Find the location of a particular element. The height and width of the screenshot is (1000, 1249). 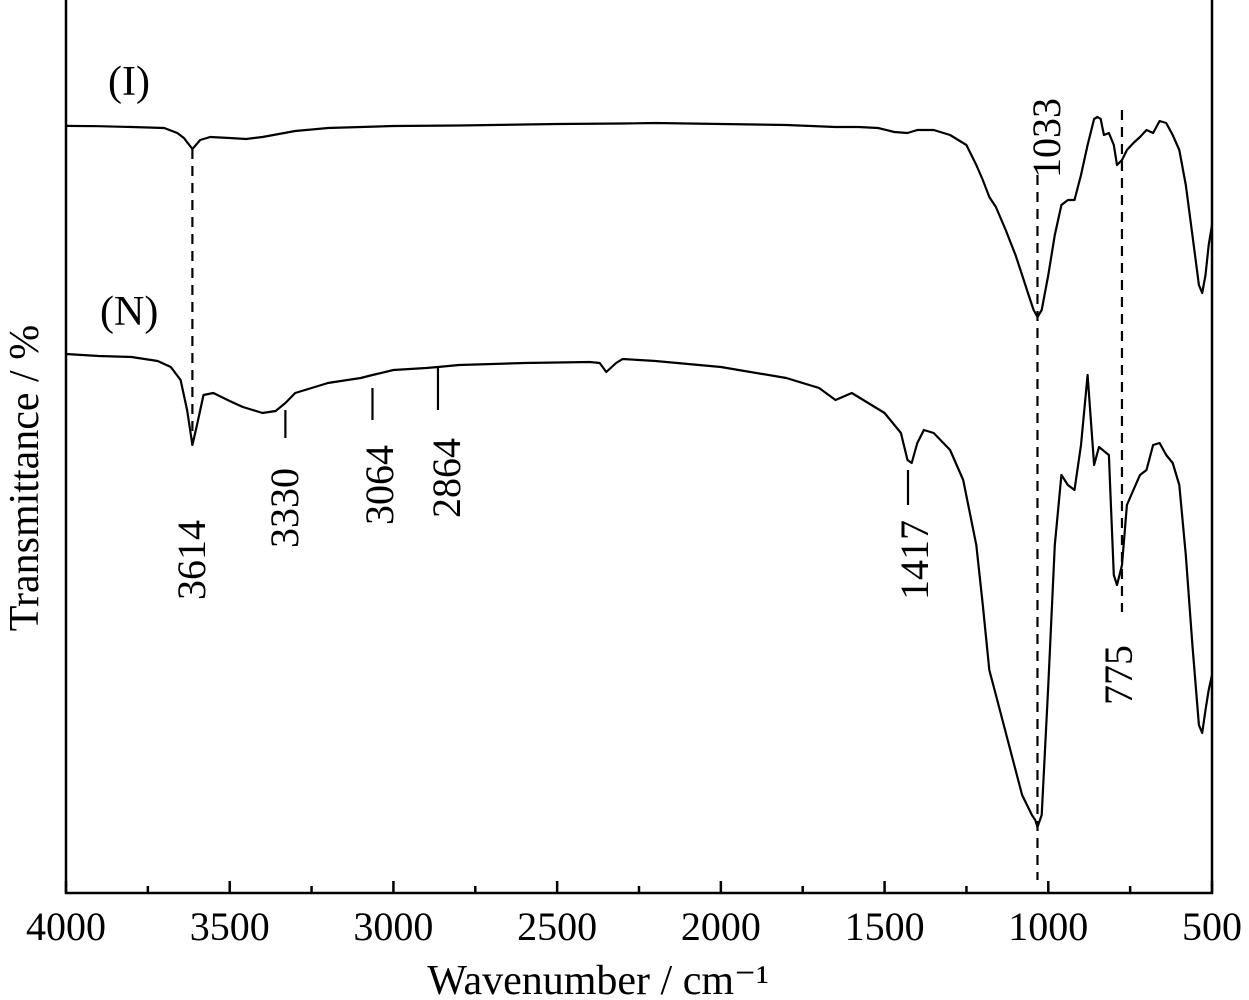

y-axis-title: Transmittance / % is located at coordinates (25, 478).